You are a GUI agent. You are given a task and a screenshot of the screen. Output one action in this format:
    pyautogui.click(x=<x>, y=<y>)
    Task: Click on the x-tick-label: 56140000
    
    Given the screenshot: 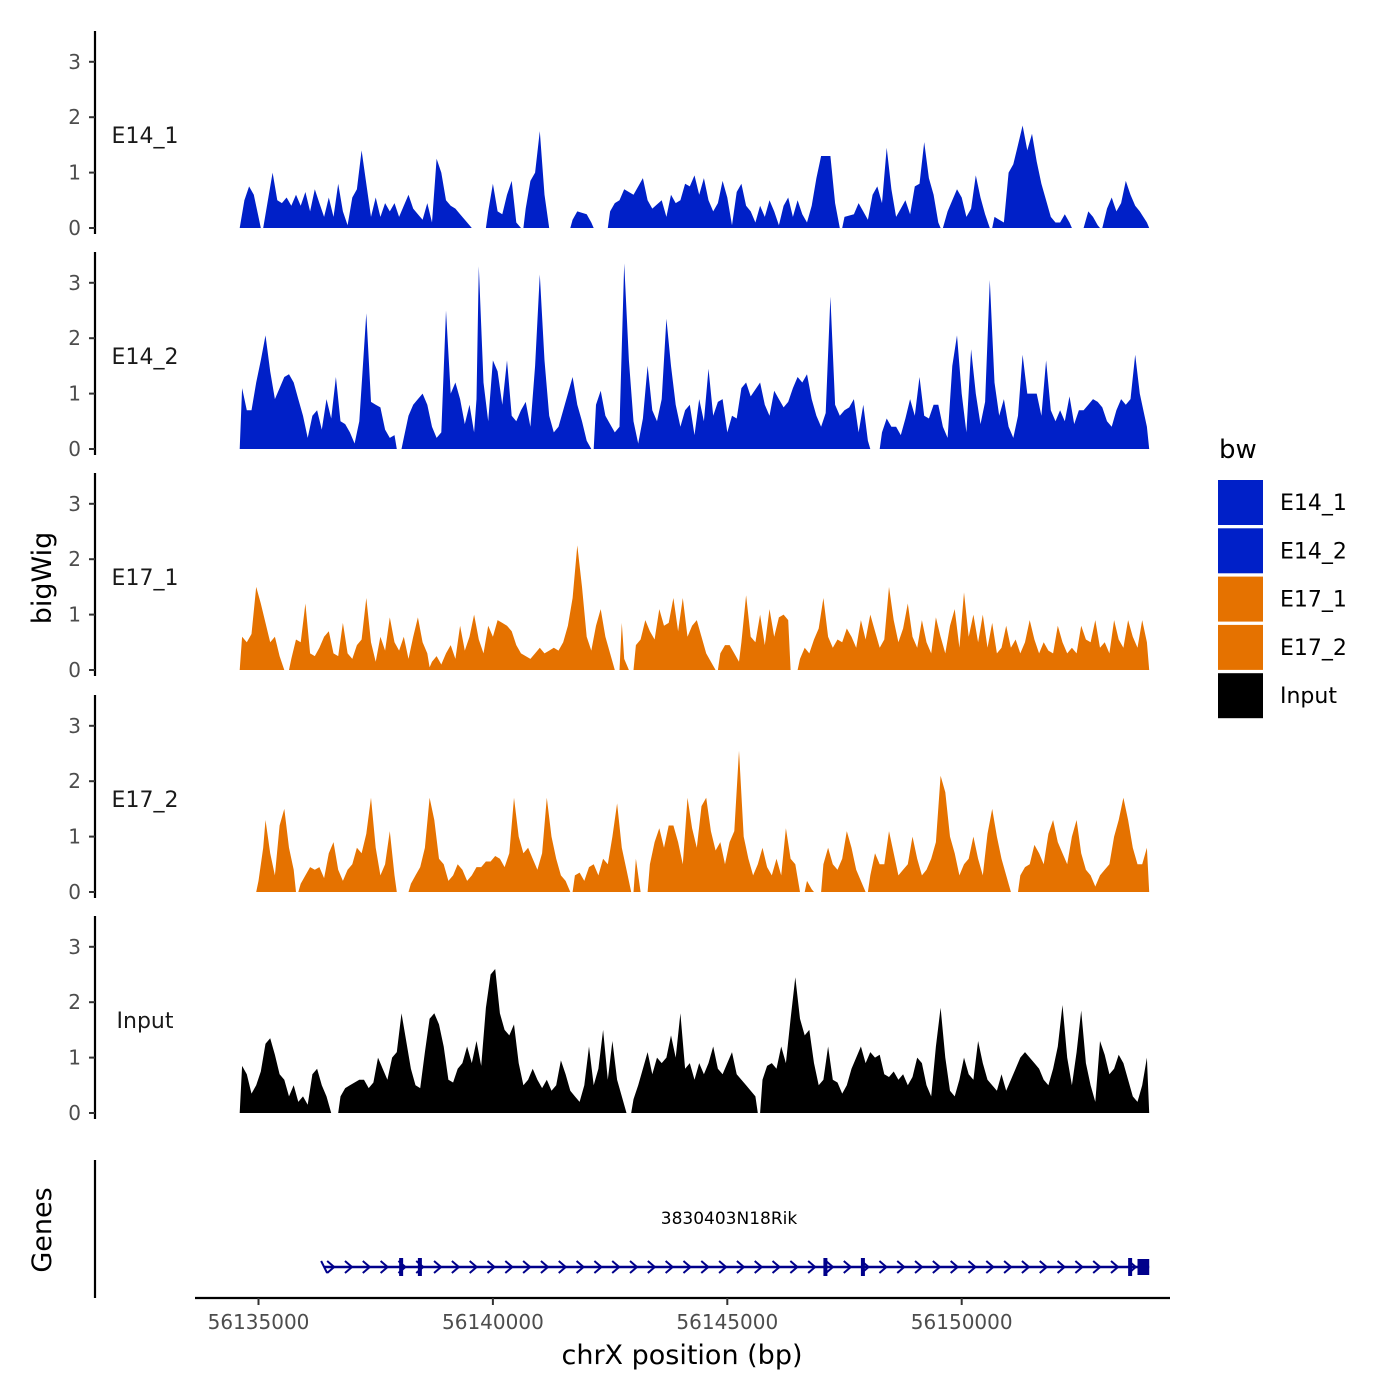 What is the action you would take?
    pyautogui.click(x=493, y=1322)
    